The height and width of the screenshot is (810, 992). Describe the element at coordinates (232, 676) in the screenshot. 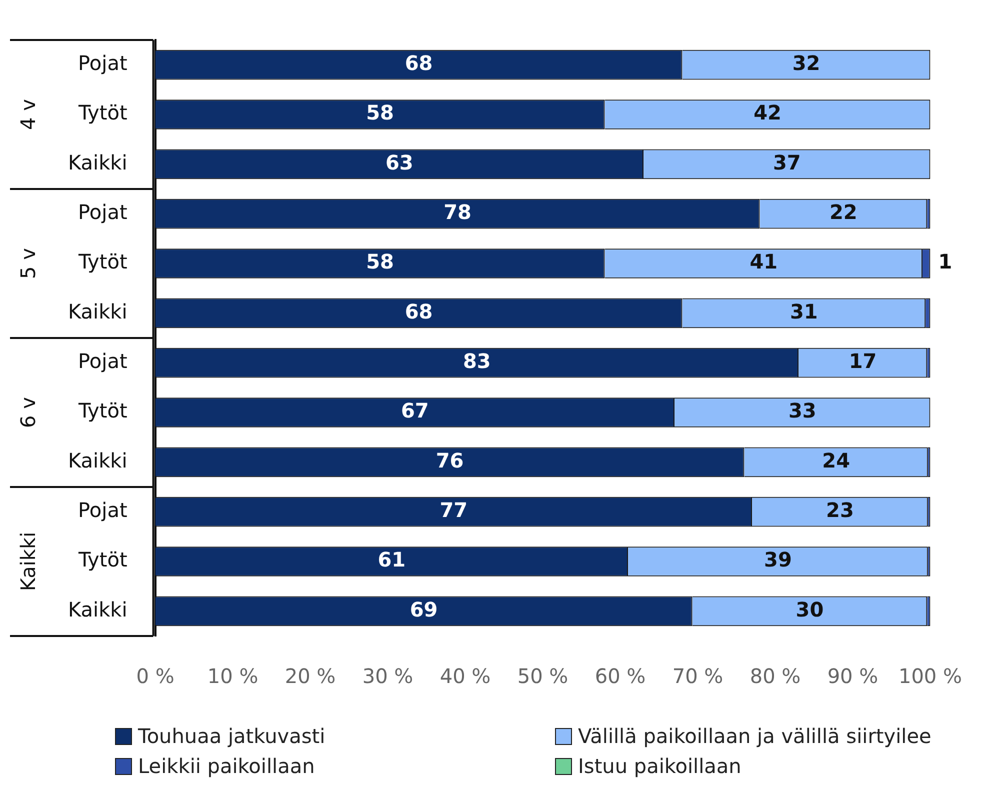

I see `x-tick-label: 10 %` at that location.